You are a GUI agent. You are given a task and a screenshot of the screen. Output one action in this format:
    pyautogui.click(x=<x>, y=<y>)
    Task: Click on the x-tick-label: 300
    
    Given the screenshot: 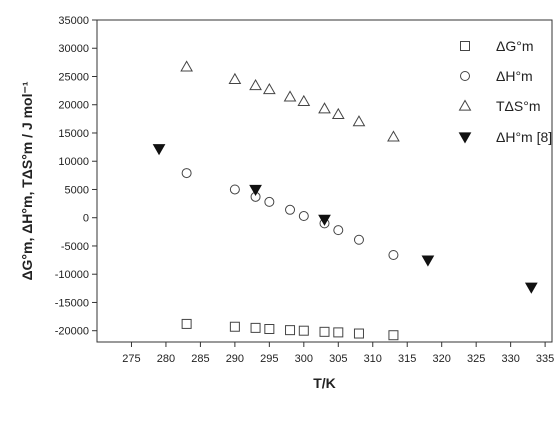 What is the action you would take?
    pyautogui.click(x=304, y=359)
    